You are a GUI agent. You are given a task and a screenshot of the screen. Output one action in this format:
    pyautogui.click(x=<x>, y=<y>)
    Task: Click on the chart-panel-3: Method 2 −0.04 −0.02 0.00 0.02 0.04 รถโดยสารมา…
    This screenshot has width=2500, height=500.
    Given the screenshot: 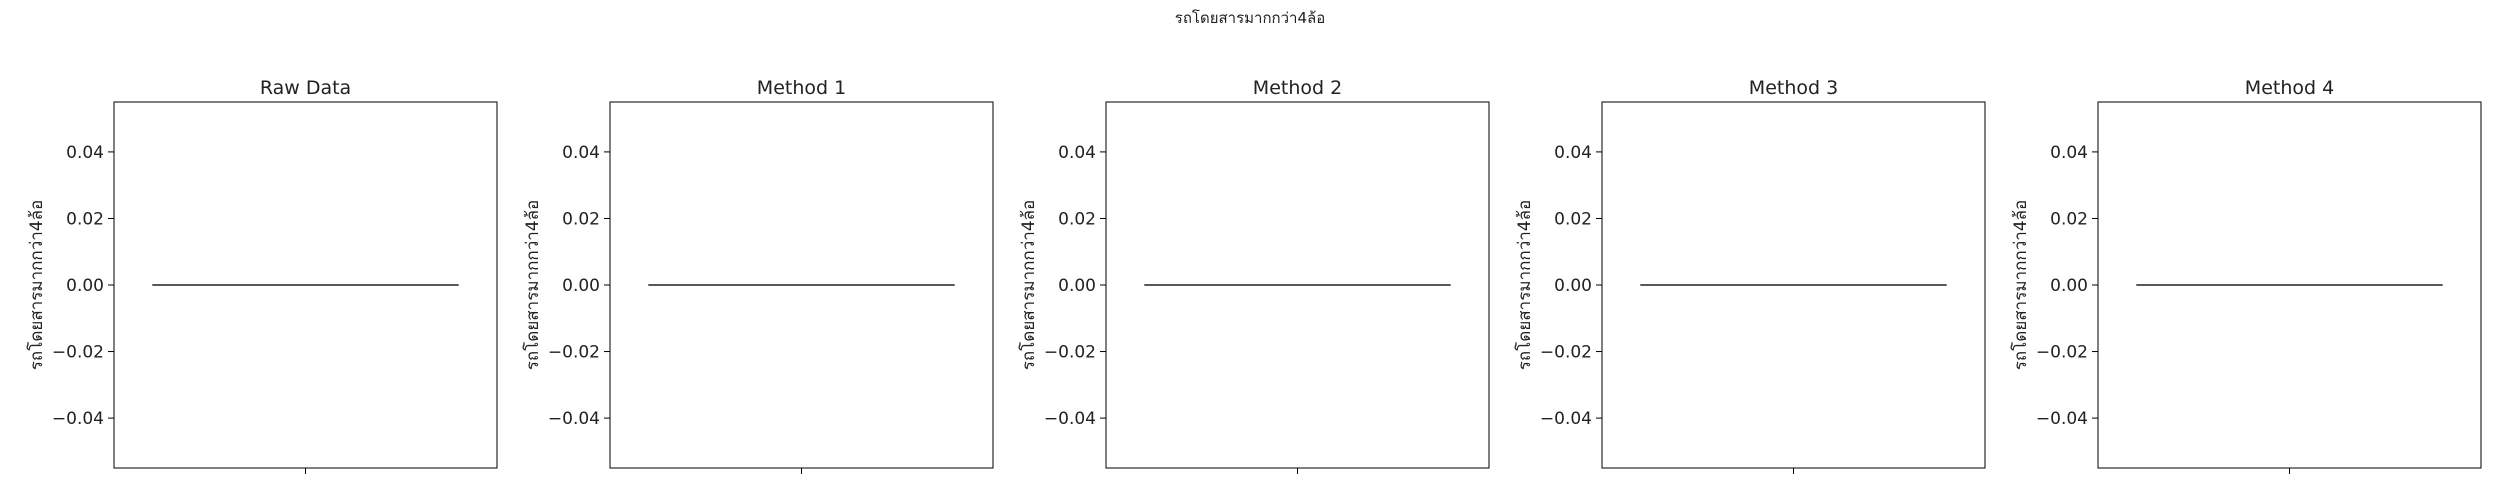 What is the action you would take?
    pyautogui.click(x=1254, y=275)
    